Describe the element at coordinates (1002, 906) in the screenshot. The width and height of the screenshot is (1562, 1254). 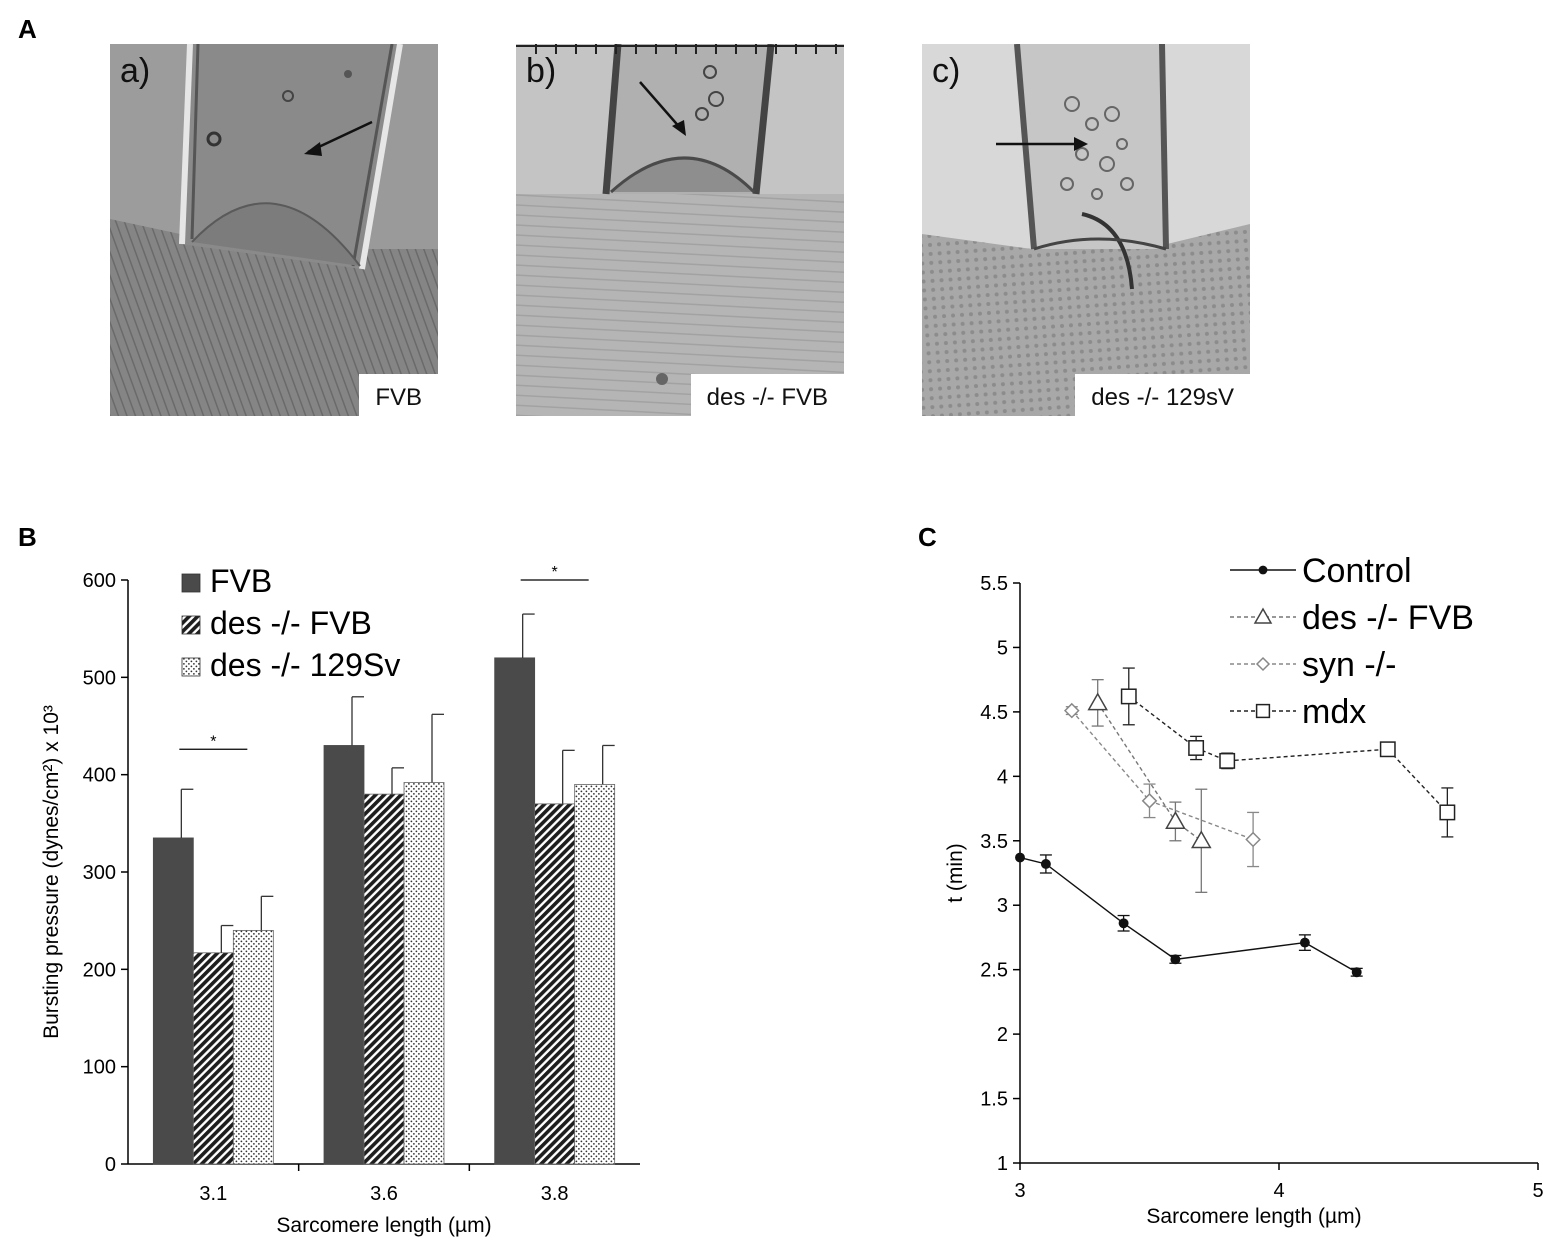
I see `y-tick-label: 3` at that location.